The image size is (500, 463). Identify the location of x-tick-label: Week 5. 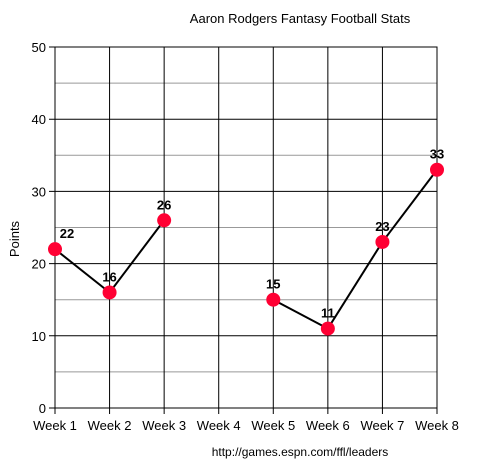
(273, 425).